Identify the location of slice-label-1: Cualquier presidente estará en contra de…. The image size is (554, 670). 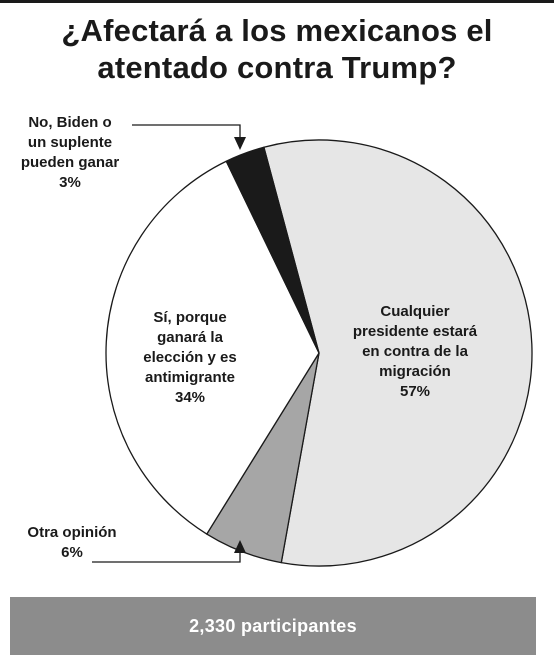
(415, 352).